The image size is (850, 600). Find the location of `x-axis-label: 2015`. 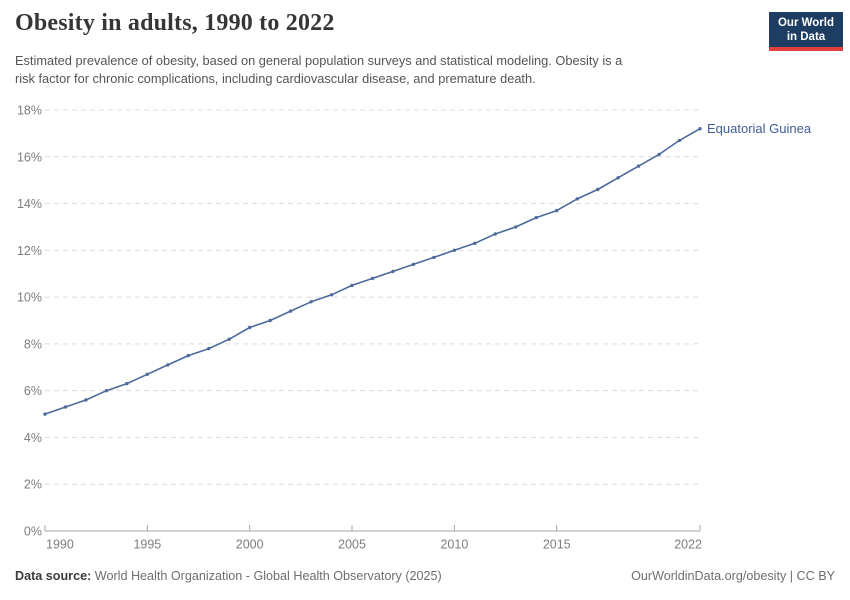

x-axis-label: 2015 is located at coordinates (557, 545).